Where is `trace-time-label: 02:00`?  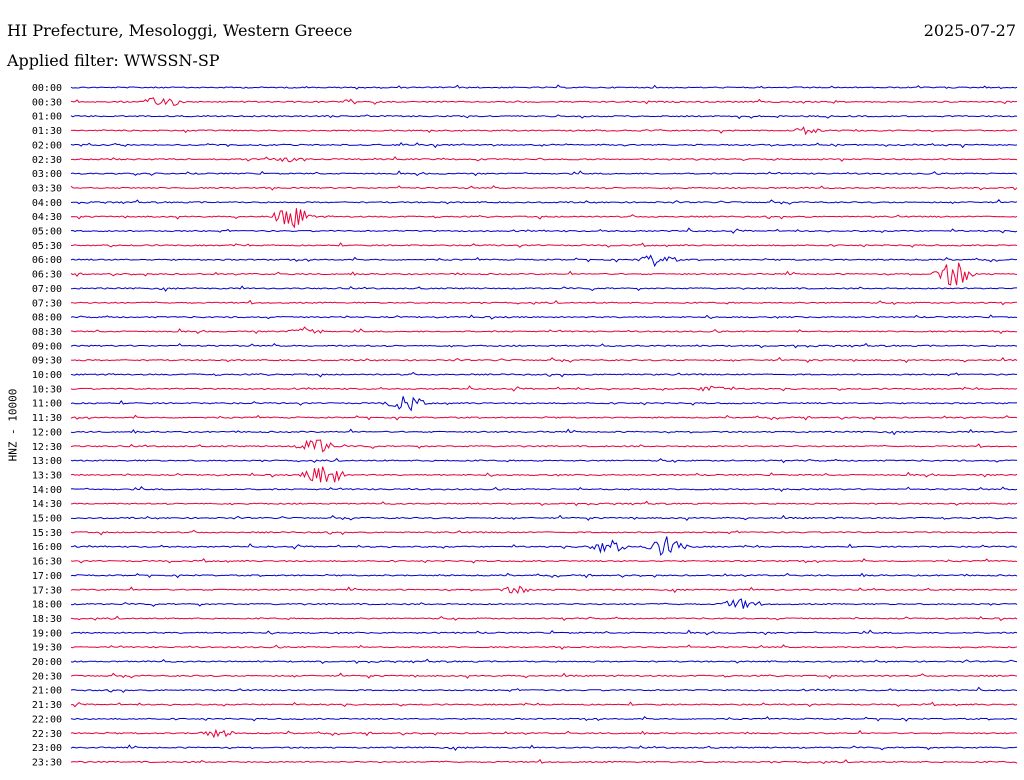
trace-time-label: 02:00 is located at coordinates (47, 145).